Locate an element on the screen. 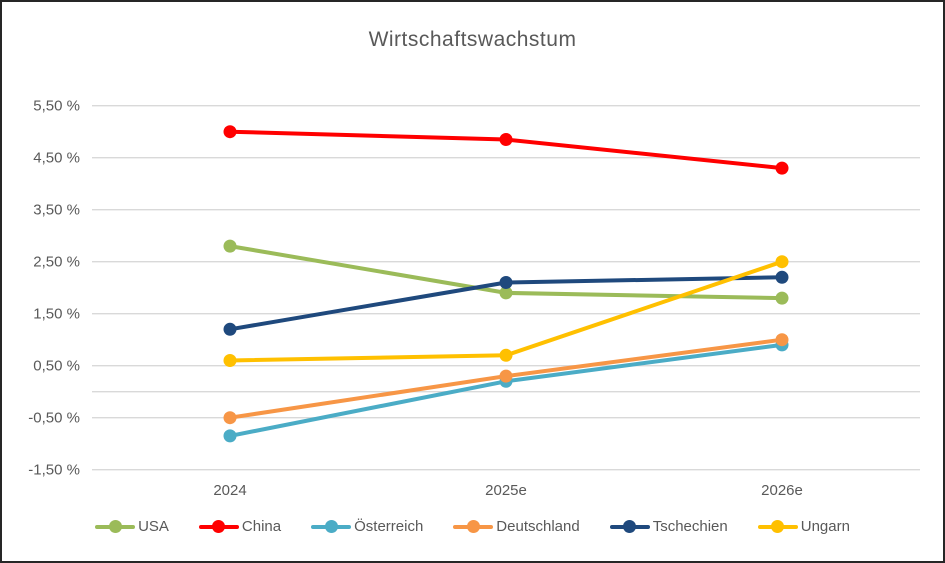  y-axis-tick-label: -0,50 % is located at coordinates (54, 418).